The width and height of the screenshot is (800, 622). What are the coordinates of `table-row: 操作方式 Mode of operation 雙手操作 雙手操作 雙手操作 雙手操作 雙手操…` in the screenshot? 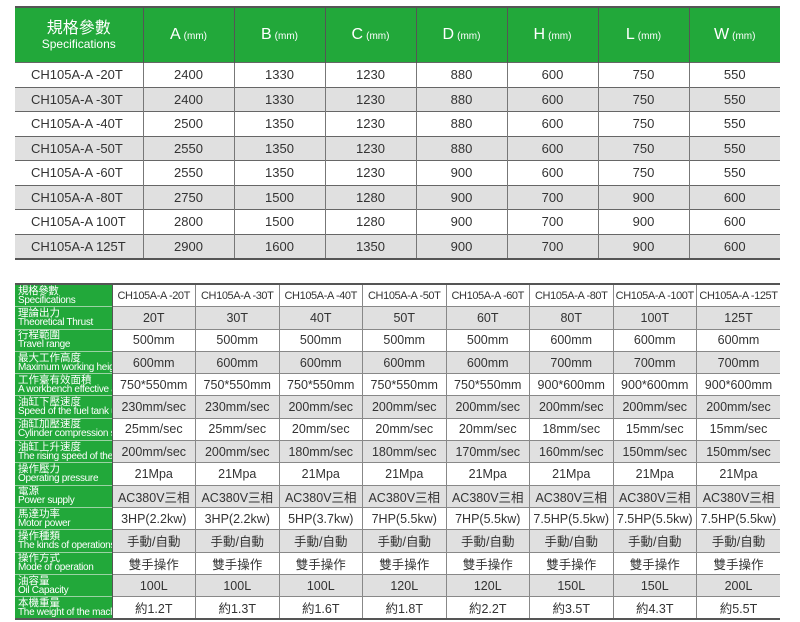 It's located at (397, 563).